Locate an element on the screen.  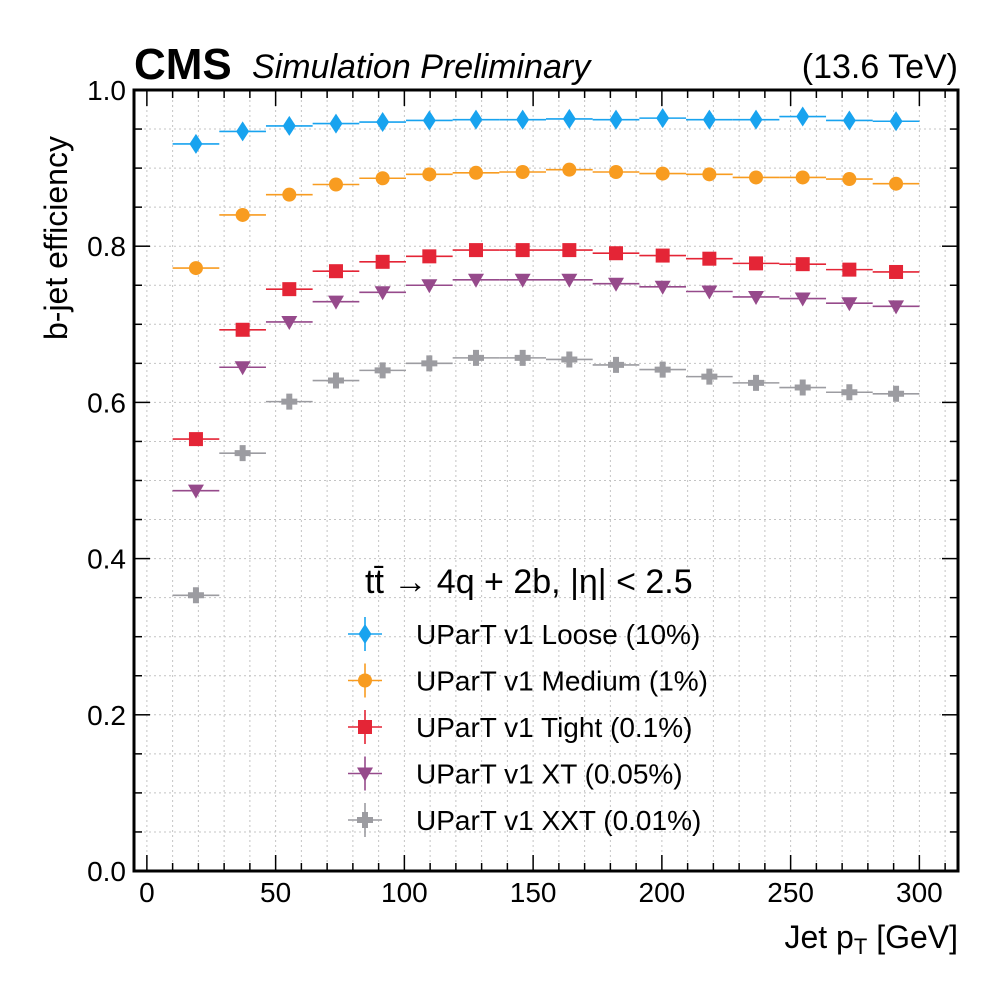
legend-item: UParT v1 Tight (0.1%) is located at coordinates (520, 727).